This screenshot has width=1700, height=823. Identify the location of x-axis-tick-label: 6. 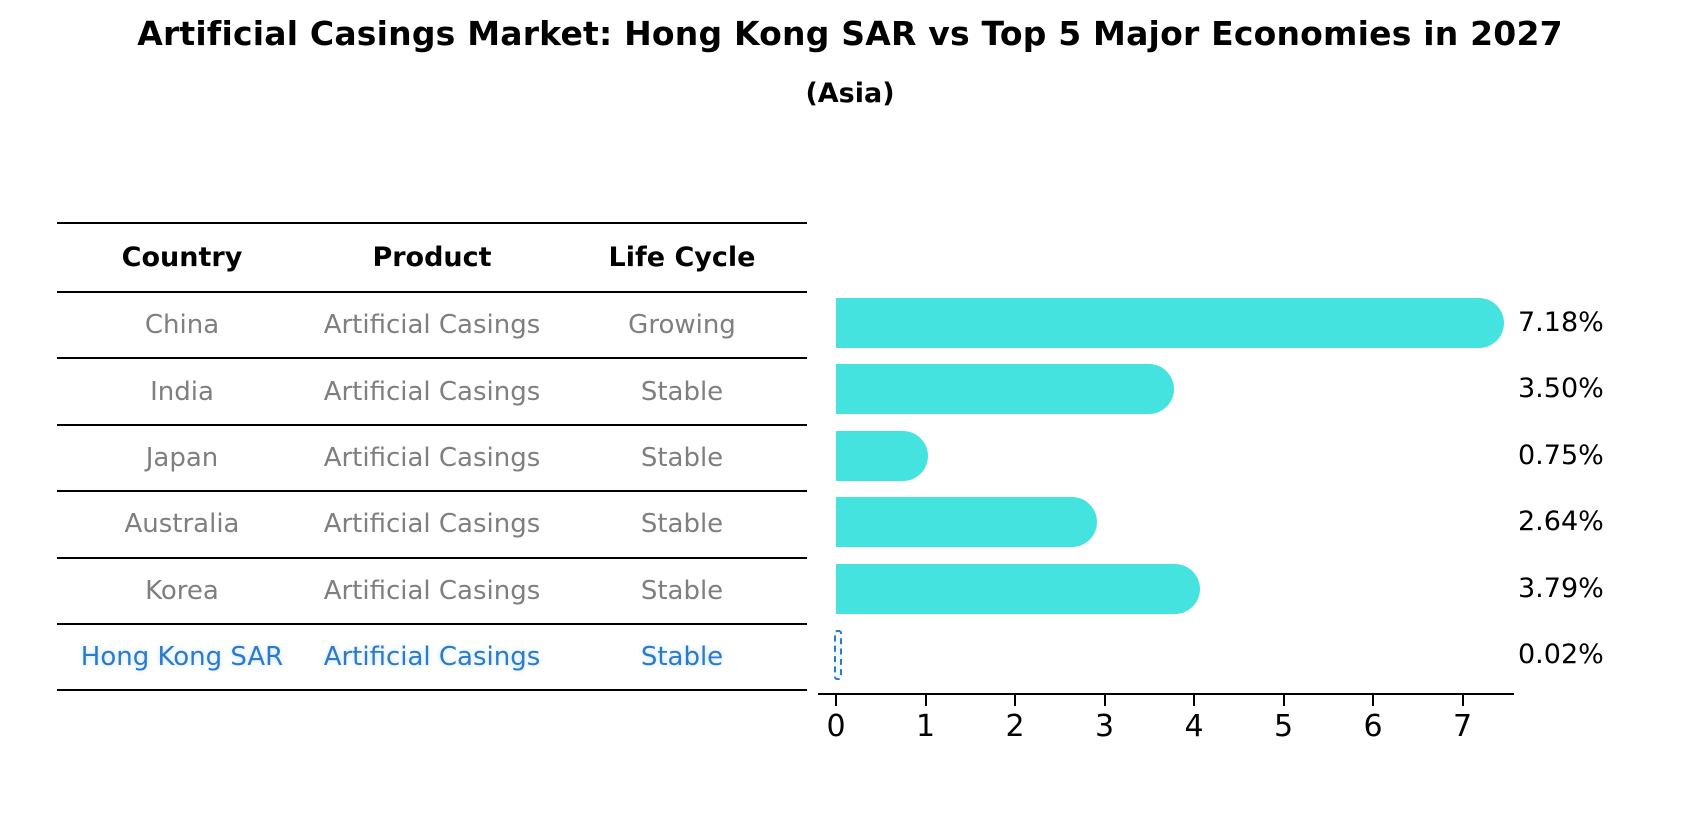
(1373, 726).